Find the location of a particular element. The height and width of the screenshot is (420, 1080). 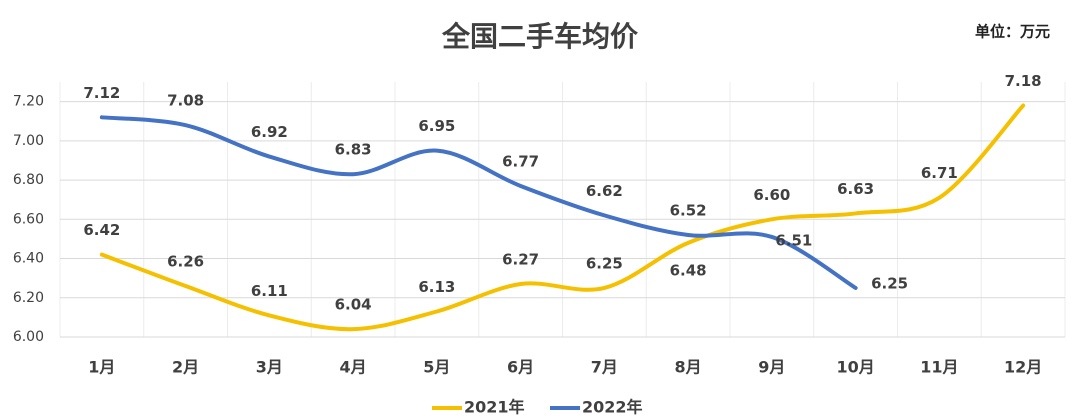

legend-label: 2021年 is located at coordinates (494, 407).